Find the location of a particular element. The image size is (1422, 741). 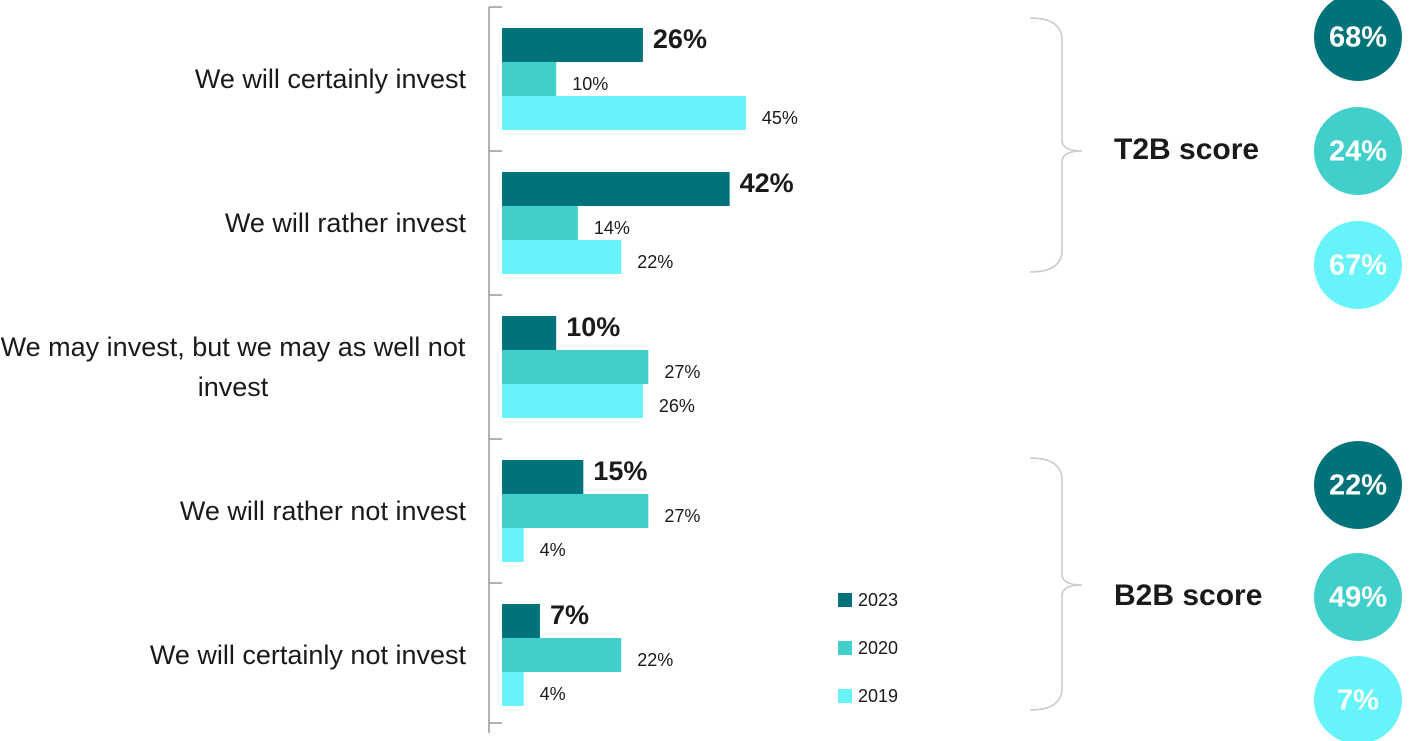

value-label: 45% is located at coordinates (780, 118).